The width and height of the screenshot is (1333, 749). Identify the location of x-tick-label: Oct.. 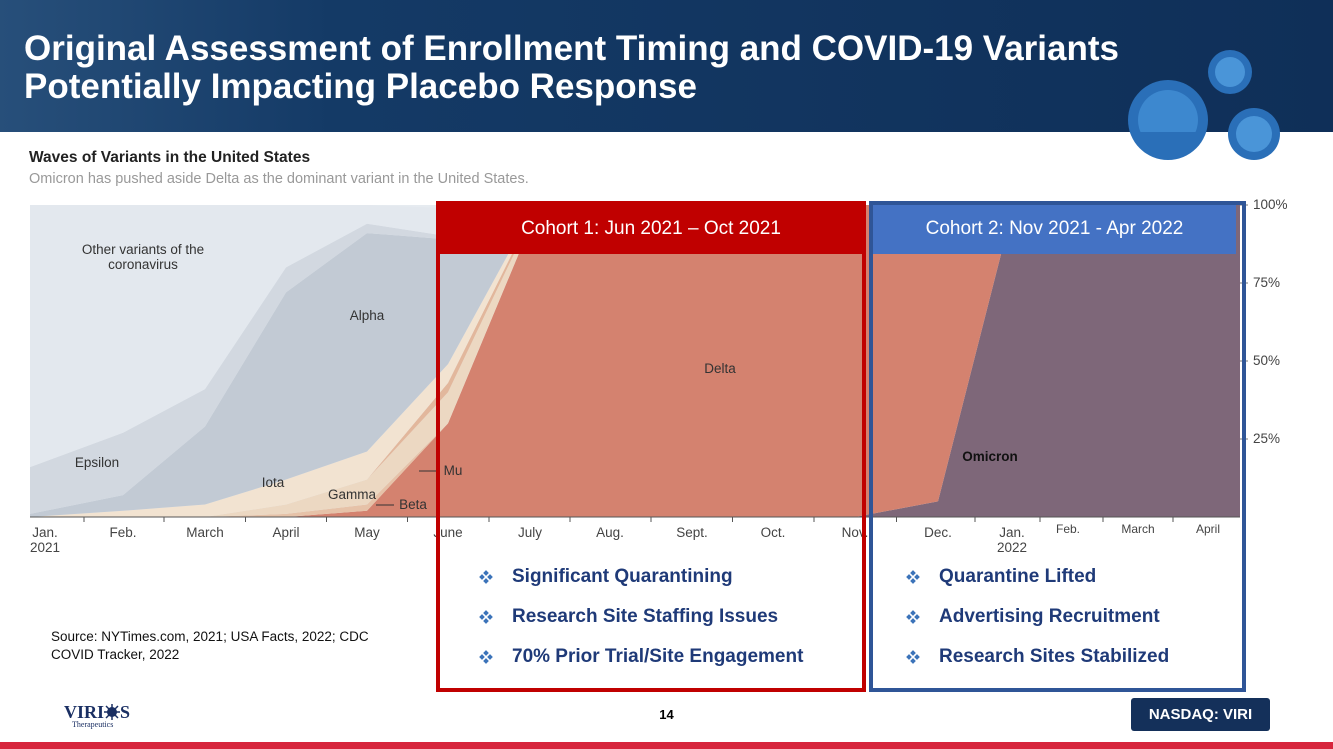
(773, 532).